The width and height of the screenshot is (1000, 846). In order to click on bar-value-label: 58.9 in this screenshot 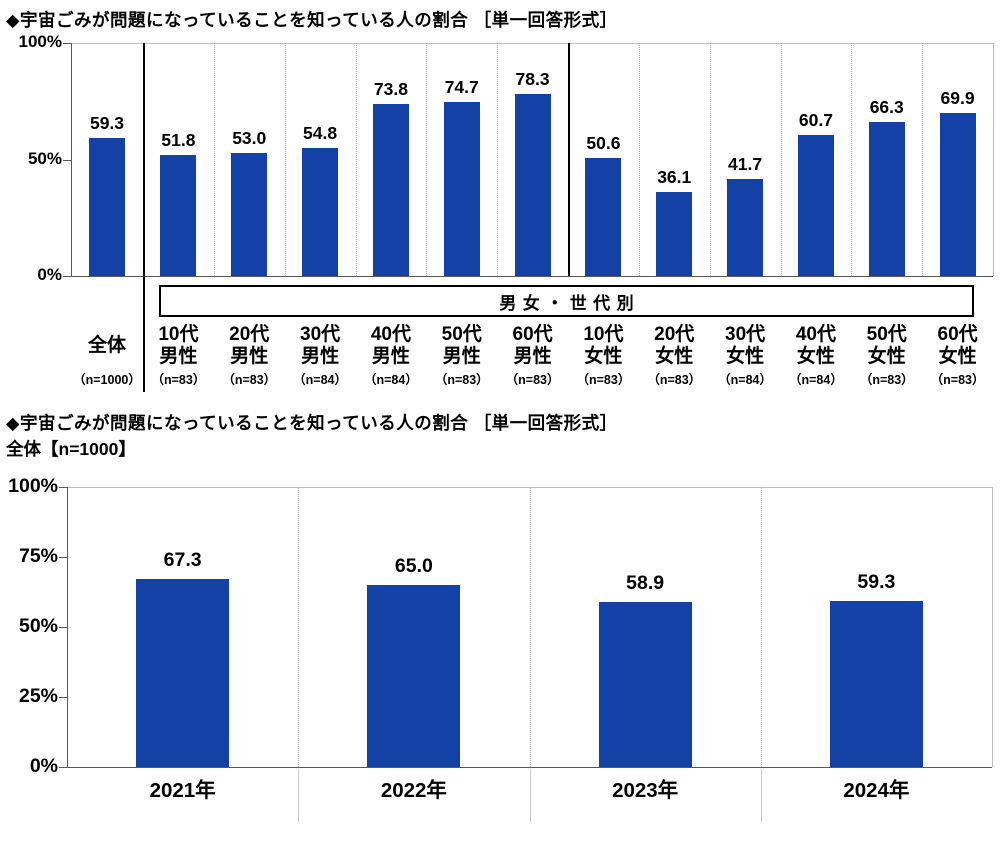, I will do `click(645, 583)`.